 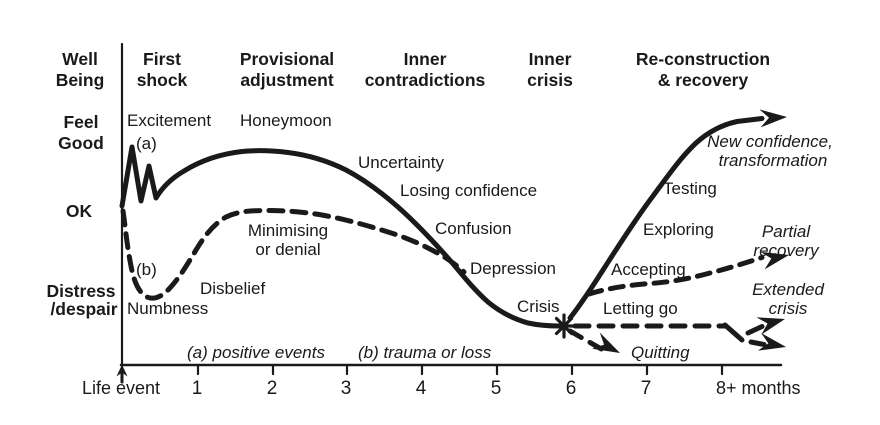 What do you see at coordinates (773, 160) in the screenshot?
I see `label-new-confidence-line2: transformation` at bounding box center [773, 160].